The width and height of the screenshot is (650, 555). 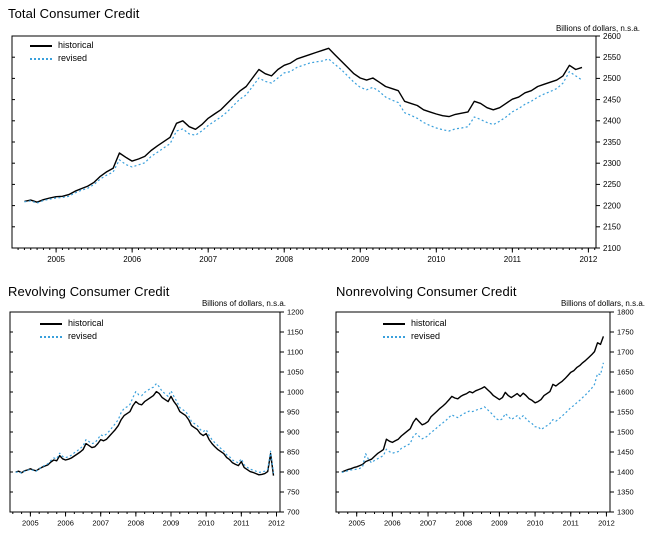 I want to click on svg-text: 2150, so click(x=612, y=227).